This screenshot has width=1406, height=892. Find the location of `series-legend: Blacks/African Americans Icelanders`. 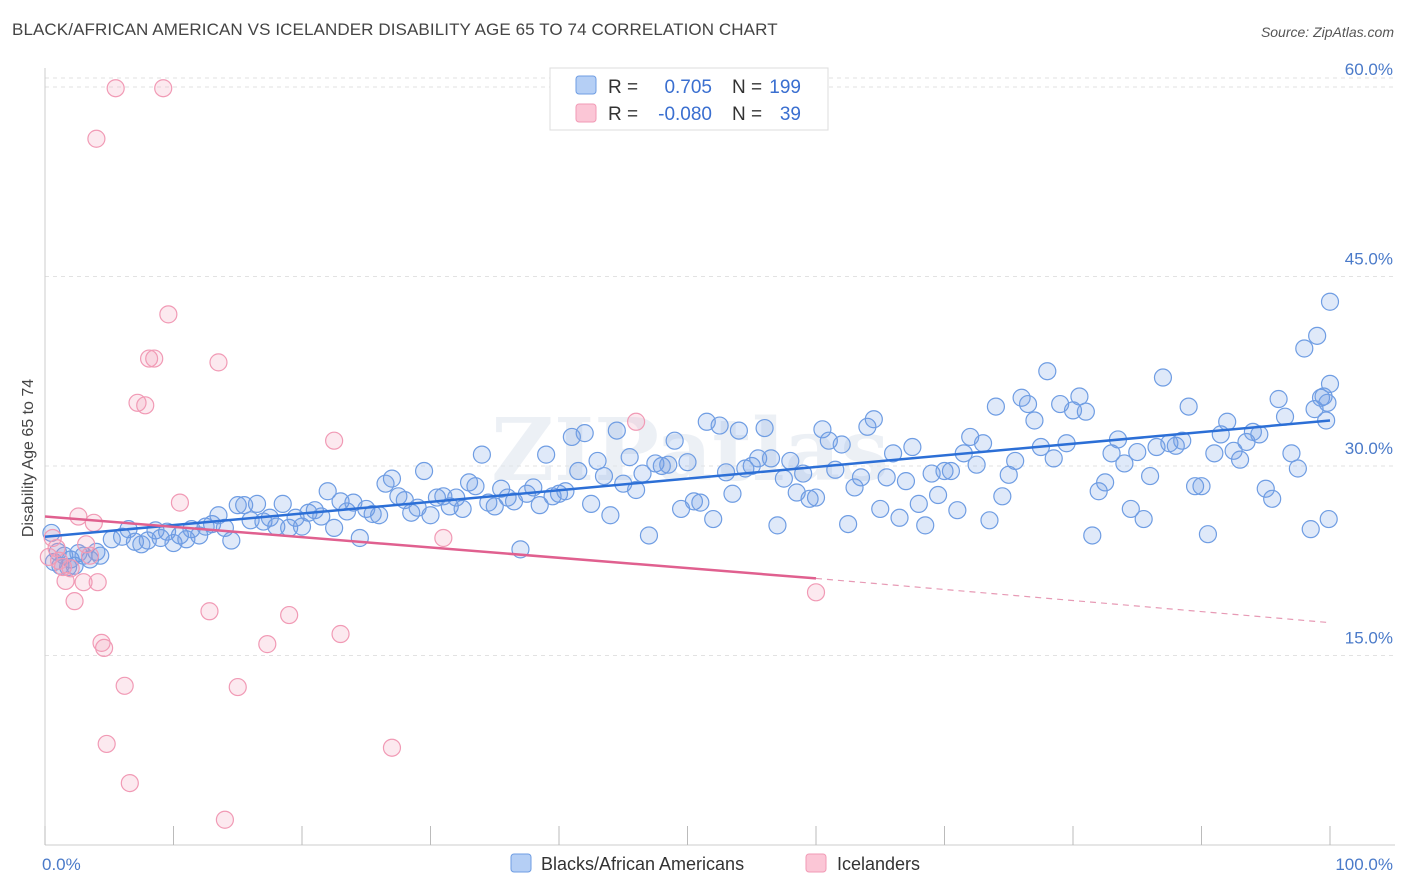

series-legend: Blacks/African Americans Icelanders is located at coordinates (715, 863).